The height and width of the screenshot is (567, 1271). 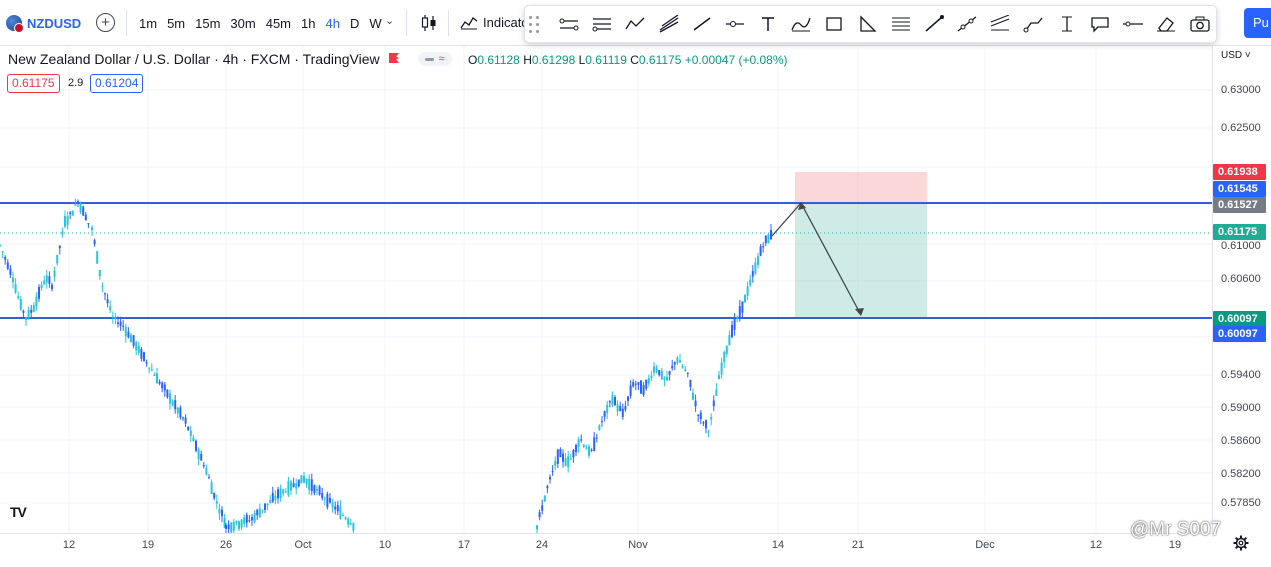 What do you see at coordinates (1166, 24) in the screenshot?
I see `eraser-icon` at bounding box center [1166, 24].